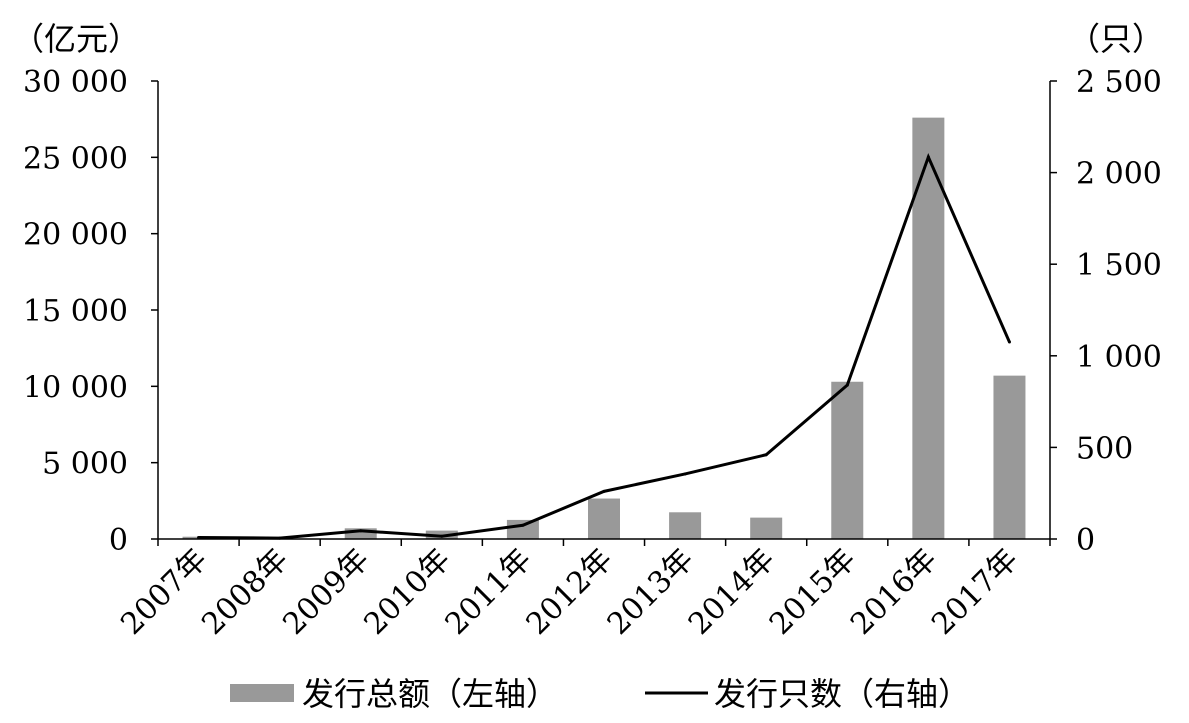 The image size is (1189, 723). Describe the element at coordinates (570, 592) in the screenshot. I see `x-category-label: 2012年` at that location.